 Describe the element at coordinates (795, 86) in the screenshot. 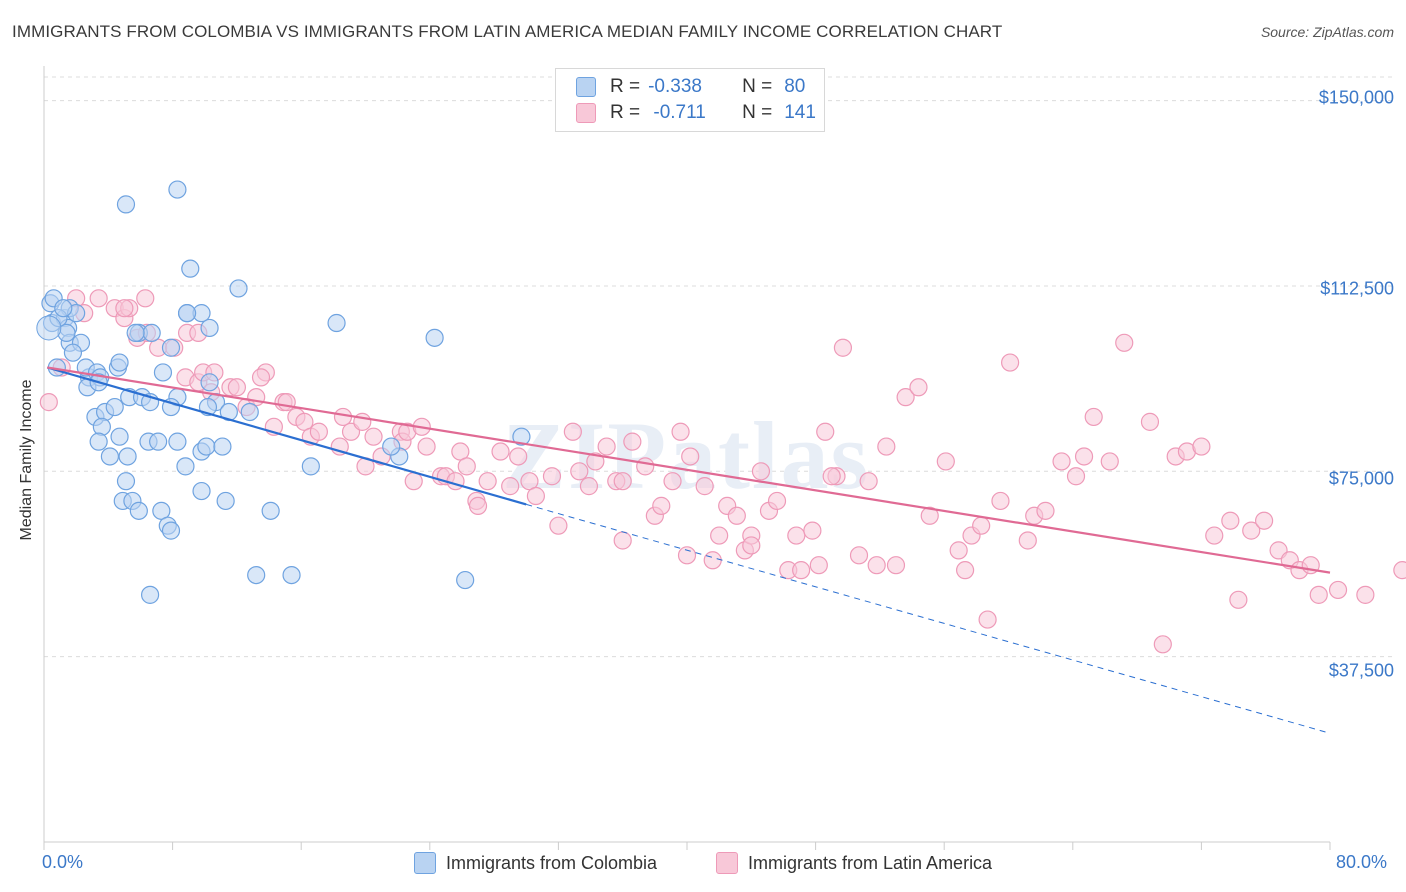

I see `n-value: 80` at that location.